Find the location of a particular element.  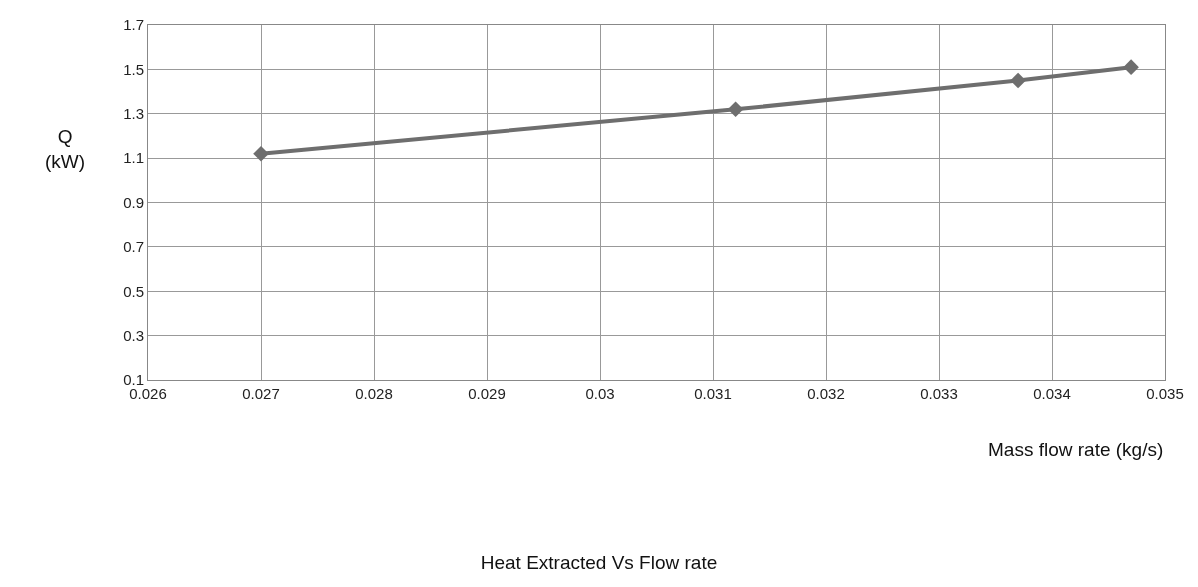

x-tick-label: 0.035 is located at coordinates (1165, 393).